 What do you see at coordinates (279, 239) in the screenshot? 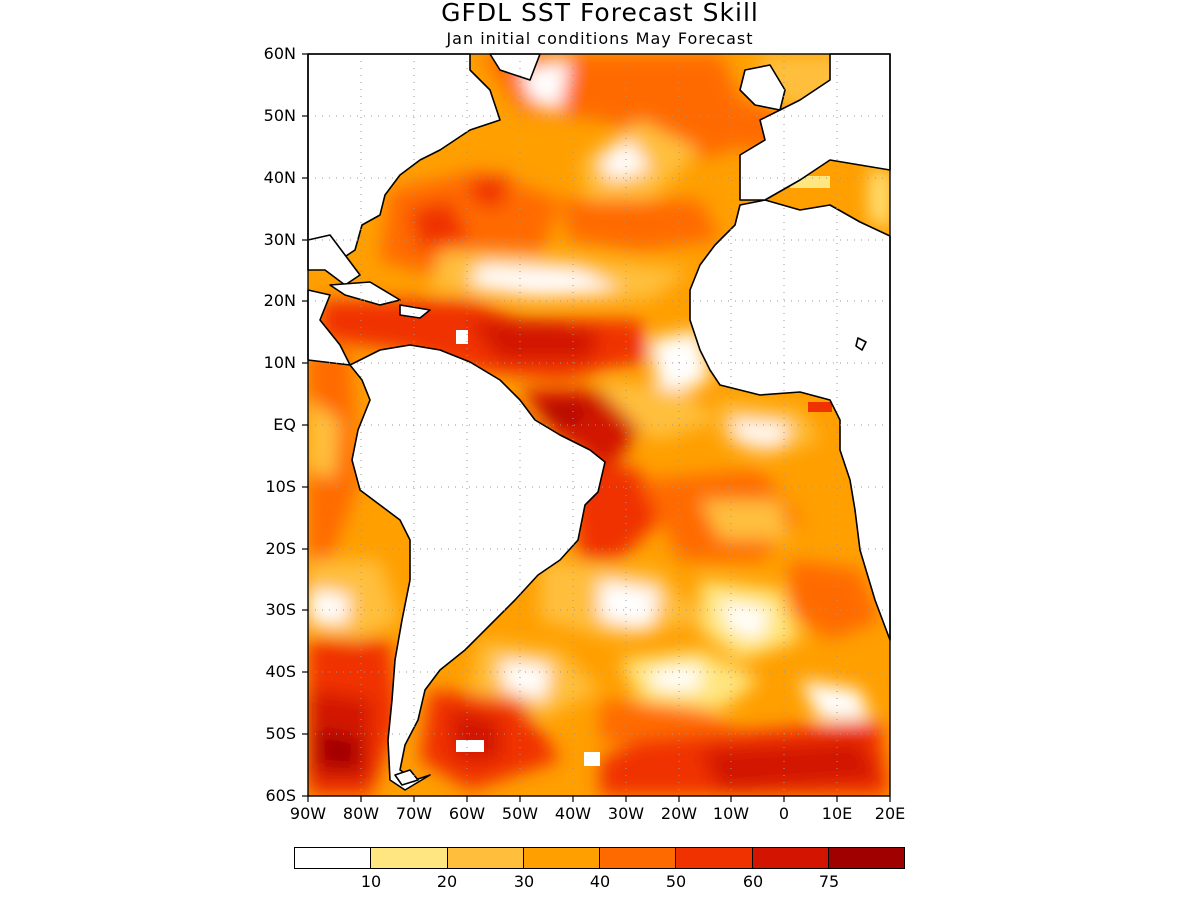
I see `lat-label: 30N` at bounding box center [279, 239].